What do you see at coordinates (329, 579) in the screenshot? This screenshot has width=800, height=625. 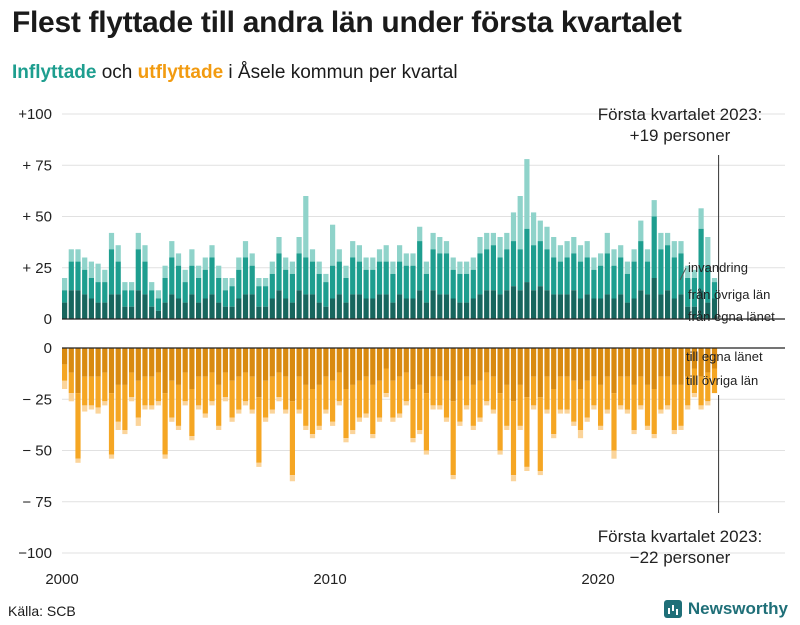 I see `x-tick-label: 2010` at bounding box center [329, 579].